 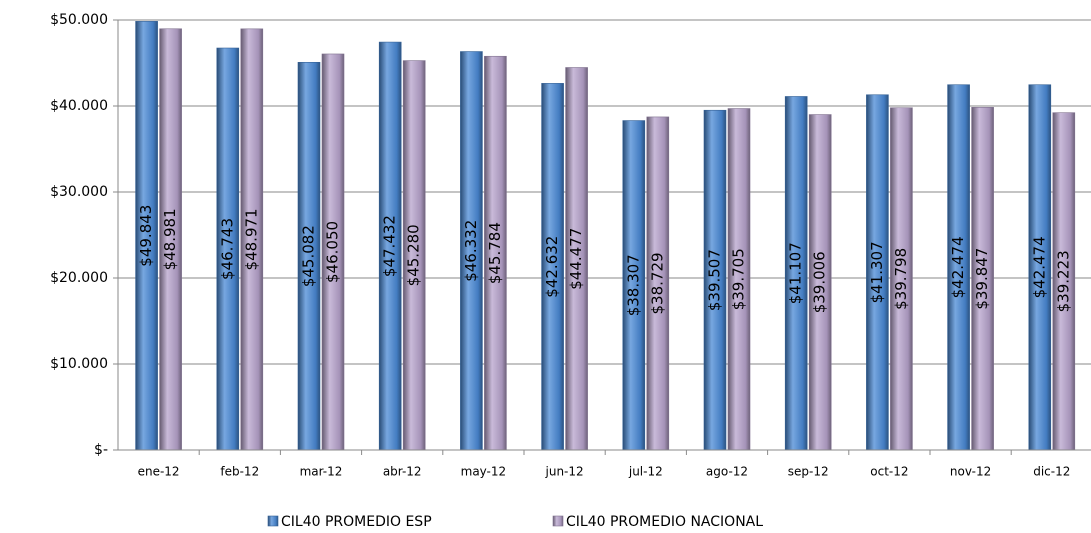 What do you see at coordinates (576, 259) in the screenshot?
I see `data-label: $44.477` at bounding box center [576, 259].